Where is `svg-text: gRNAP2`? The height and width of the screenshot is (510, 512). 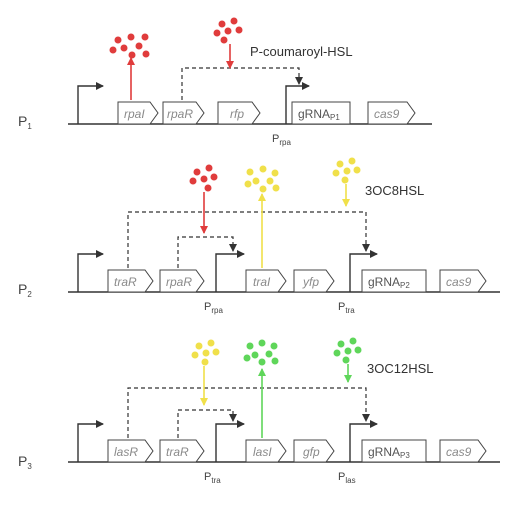 svg-text: gRNAP2 is located at coordinates (389, 282).